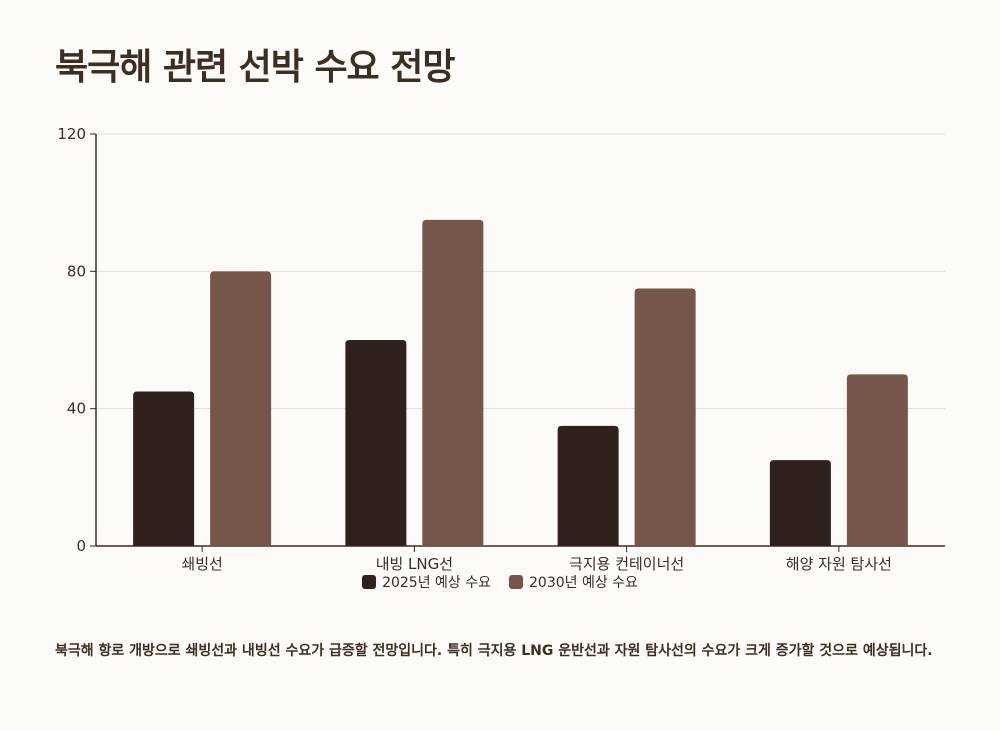  I want to click on y-tick-label: 80, so click(76, 271).